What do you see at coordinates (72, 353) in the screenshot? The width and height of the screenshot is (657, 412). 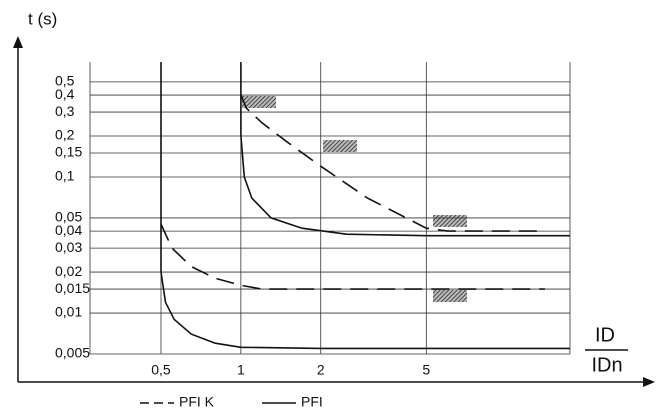 I see `y-tick-label: 0,005` at bounding box center [72, 353].